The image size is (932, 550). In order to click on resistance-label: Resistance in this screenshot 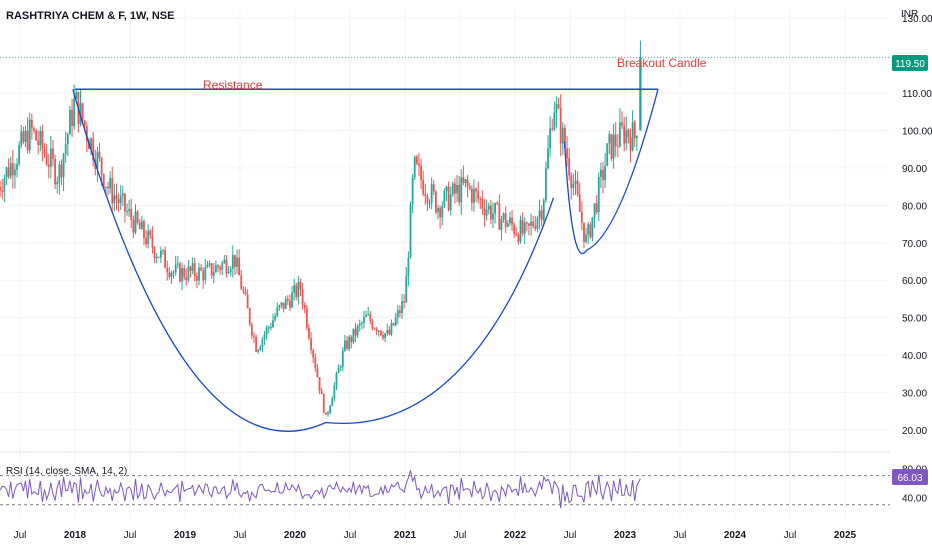, I will do `click(233, 85)`.